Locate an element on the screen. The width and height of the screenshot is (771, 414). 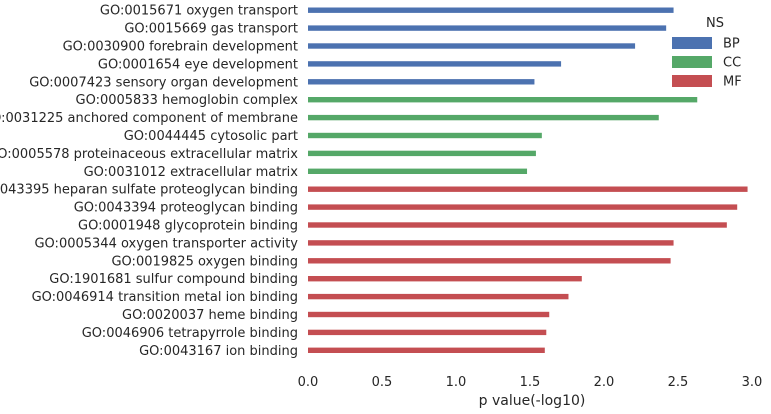
legend: NS BP CC MF is located at coordinates (707, 53).